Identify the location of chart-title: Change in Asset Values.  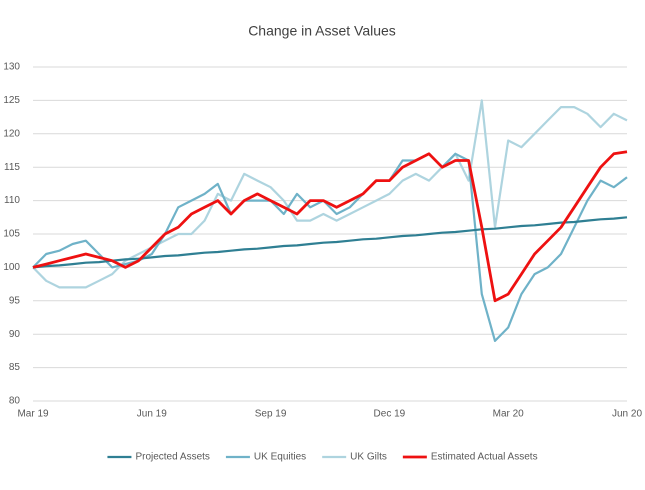
(322, 31).